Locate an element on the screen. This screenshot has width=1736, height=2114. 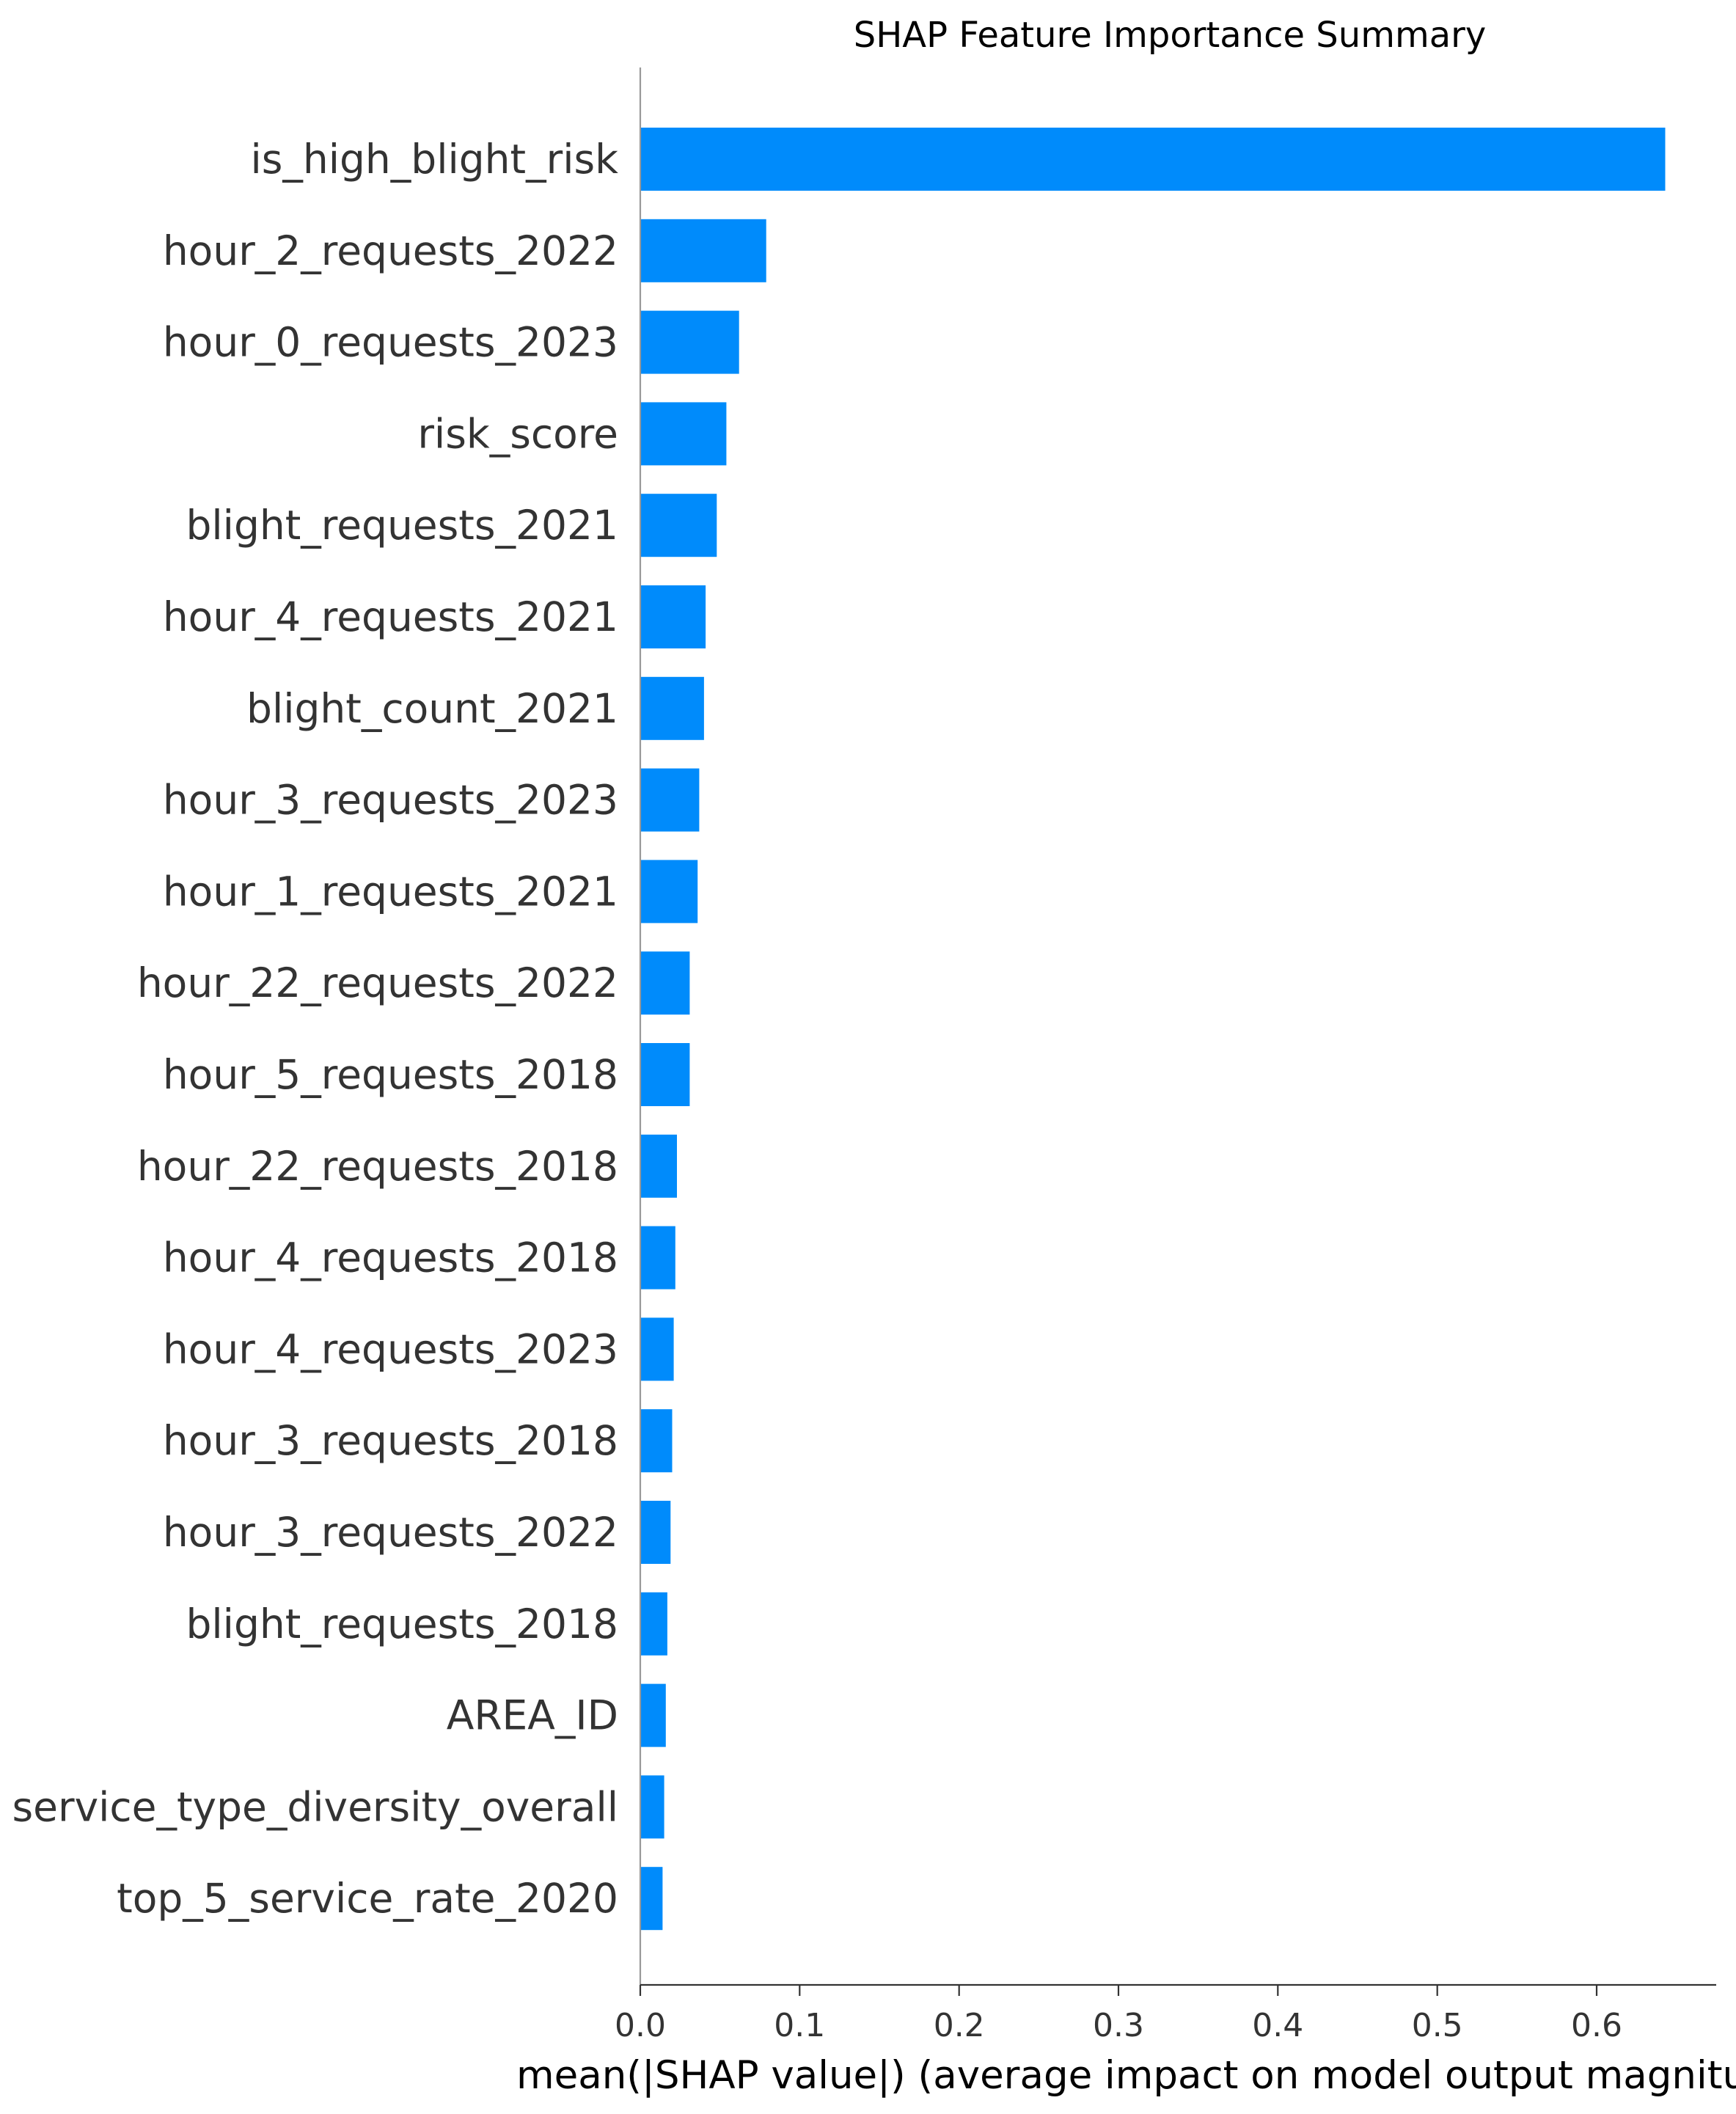
bar-hour_5_requests_2018 is located at coordinates (665, 1074).